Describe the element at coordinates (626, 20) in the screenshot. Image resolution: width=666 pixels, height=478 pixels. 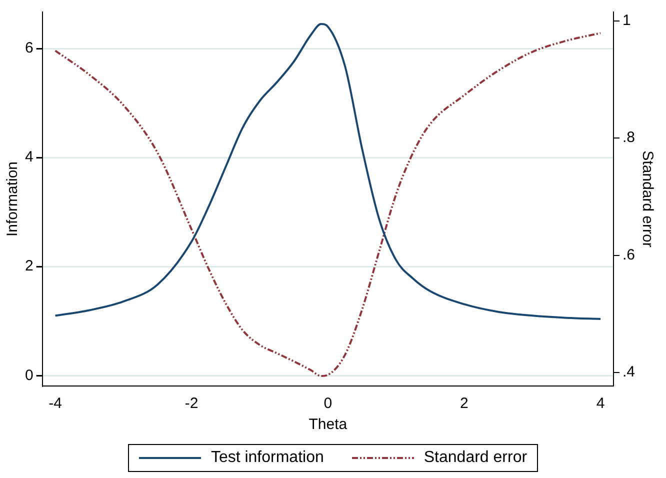
I see `y2-tick-label: 1` at that location.